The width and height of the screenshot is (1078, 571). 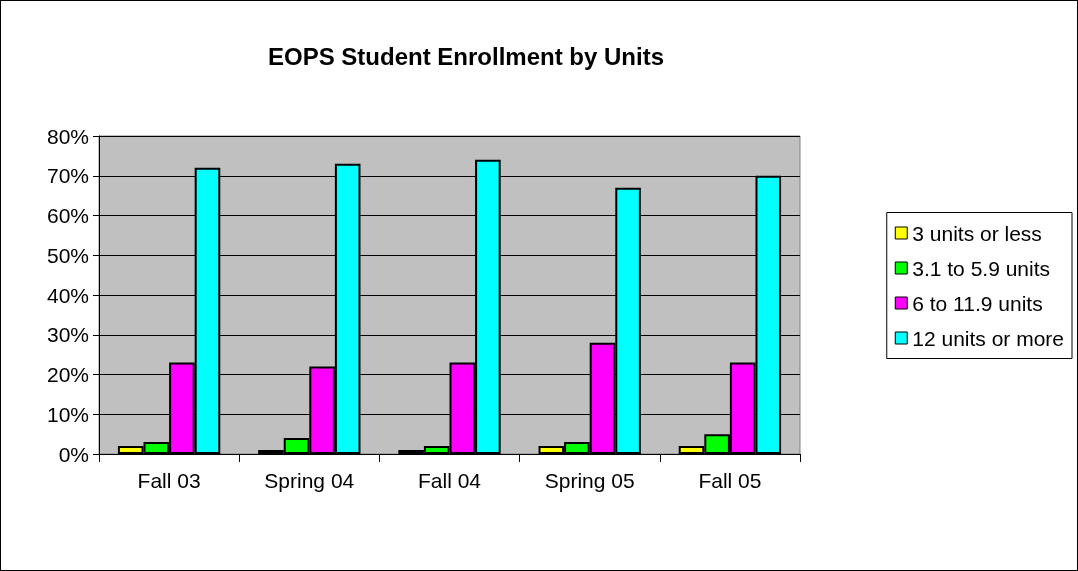 What do you see at coordinates (977, 233) in the screenshot?
I see `legend-label: 3 units or less` at bounding box center [977, 233].